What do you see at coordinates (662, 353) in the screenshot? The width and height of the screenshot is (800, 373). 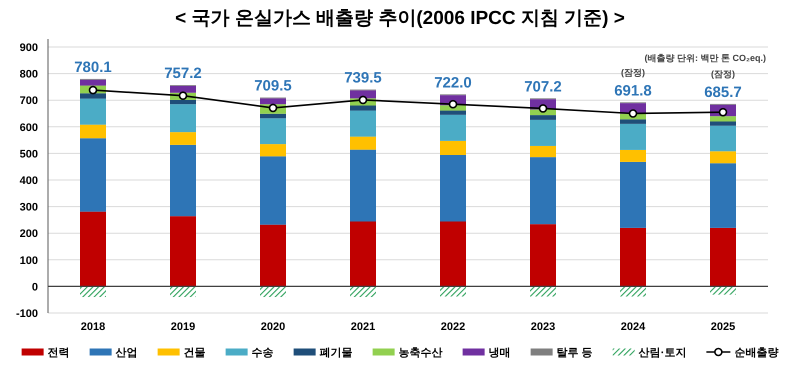 I see `legend-label: 산림·토지` at bounding box center [662, 353].